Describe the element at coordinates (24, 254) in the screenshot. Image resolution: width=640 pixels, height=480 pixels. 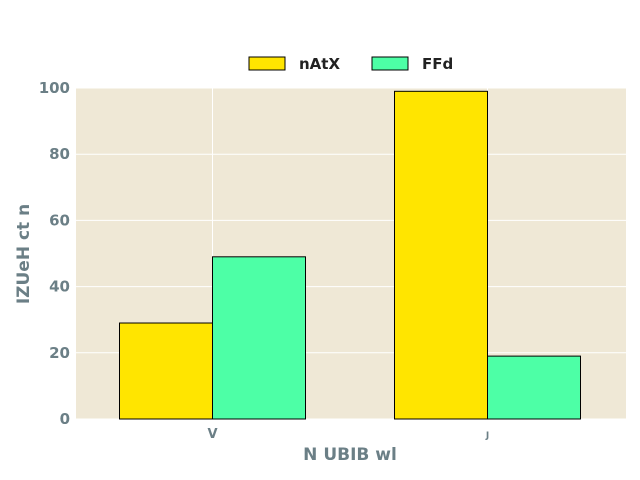
I see `y-axis-title: IZUeH ct n` at that location.